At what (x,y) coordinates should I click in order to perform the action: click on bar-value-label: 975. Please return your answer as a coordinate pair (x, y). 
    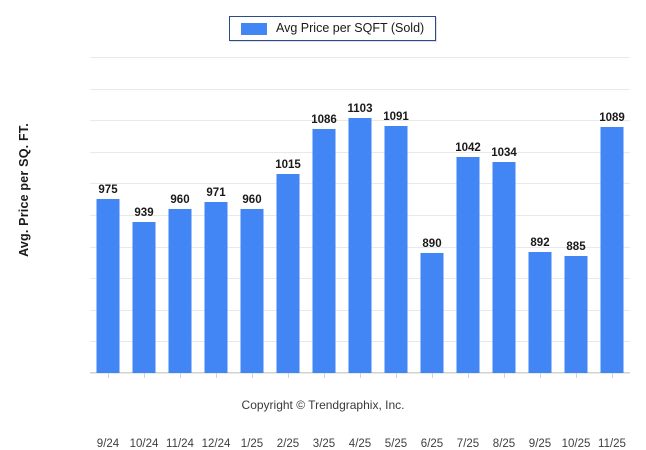
    Looking at the image, I should click on (108, 190).